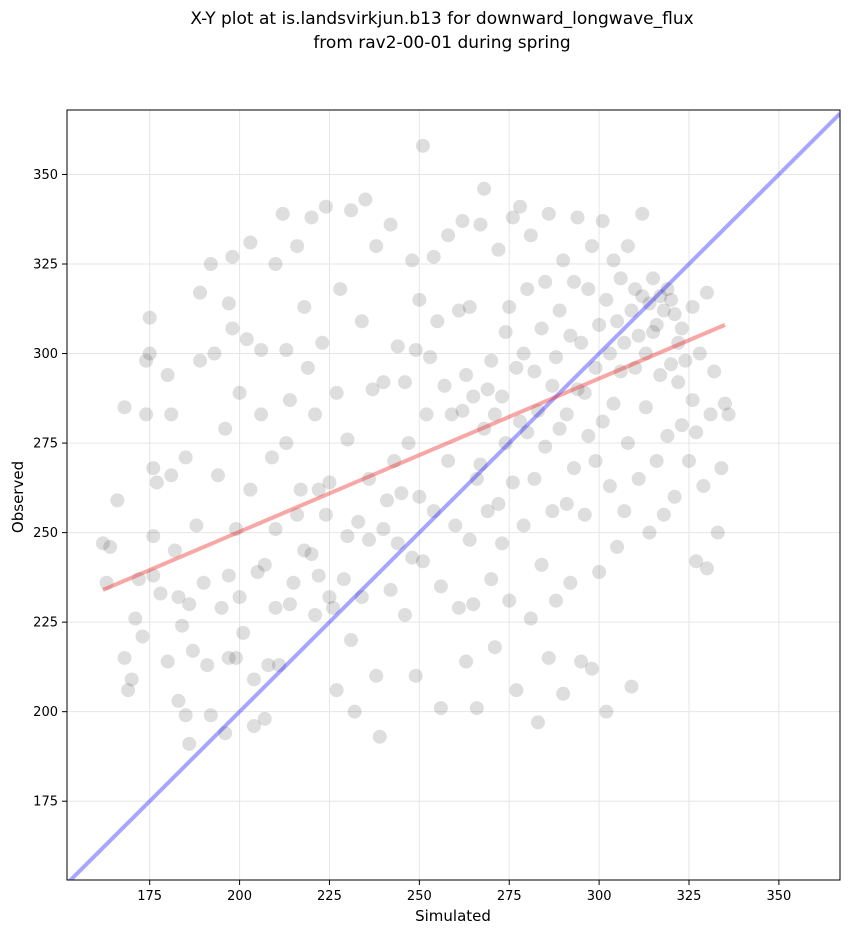  Describe the element at coordinates (45, 175) in the screenshot. I see `y-tick-label: 350` at that location.